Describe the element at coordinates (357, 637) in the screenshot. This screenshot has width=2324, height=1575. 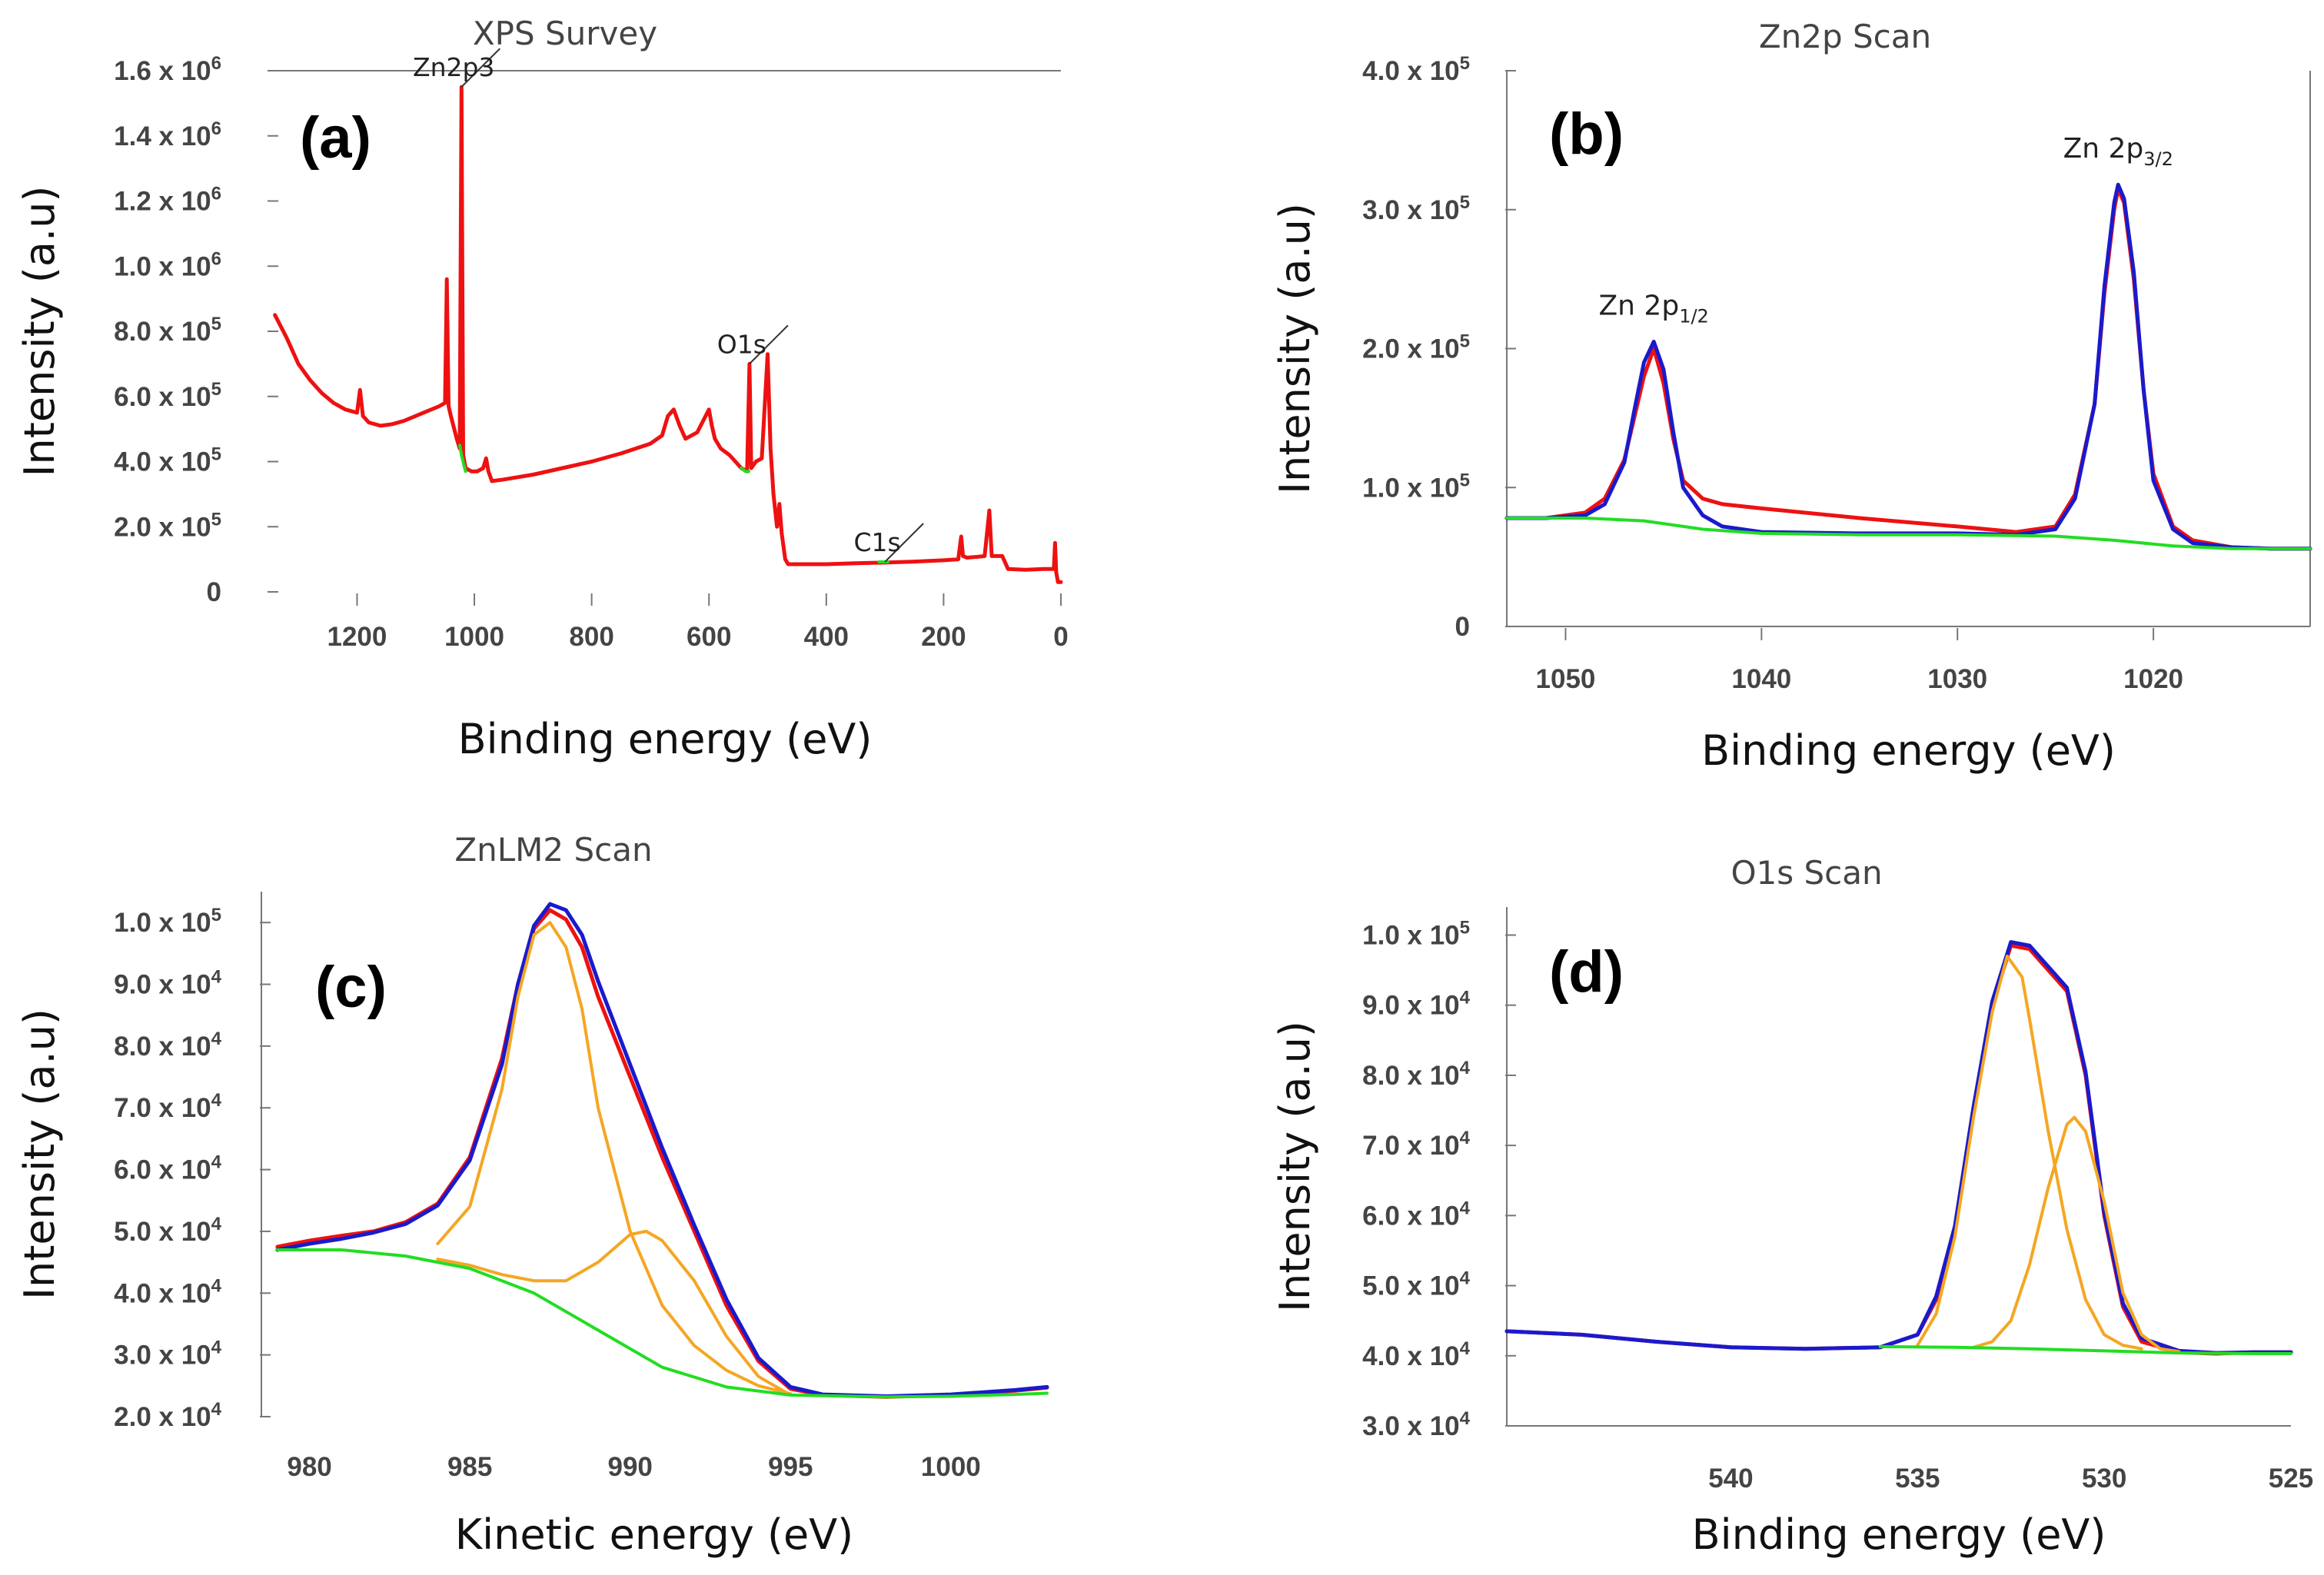
I see `x-tick-label: 1200` at that location.